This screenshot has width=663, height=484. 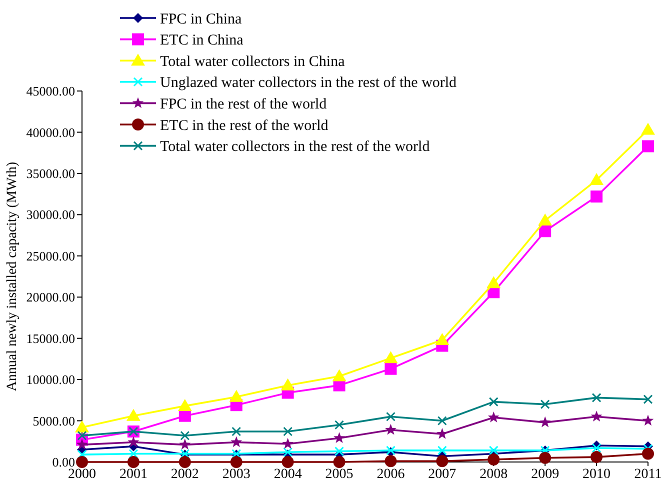 What do you see at coordinates (288, 474) in the screenshot?
I see `x-tick-label: 2004` at bounding box center [288, 474].